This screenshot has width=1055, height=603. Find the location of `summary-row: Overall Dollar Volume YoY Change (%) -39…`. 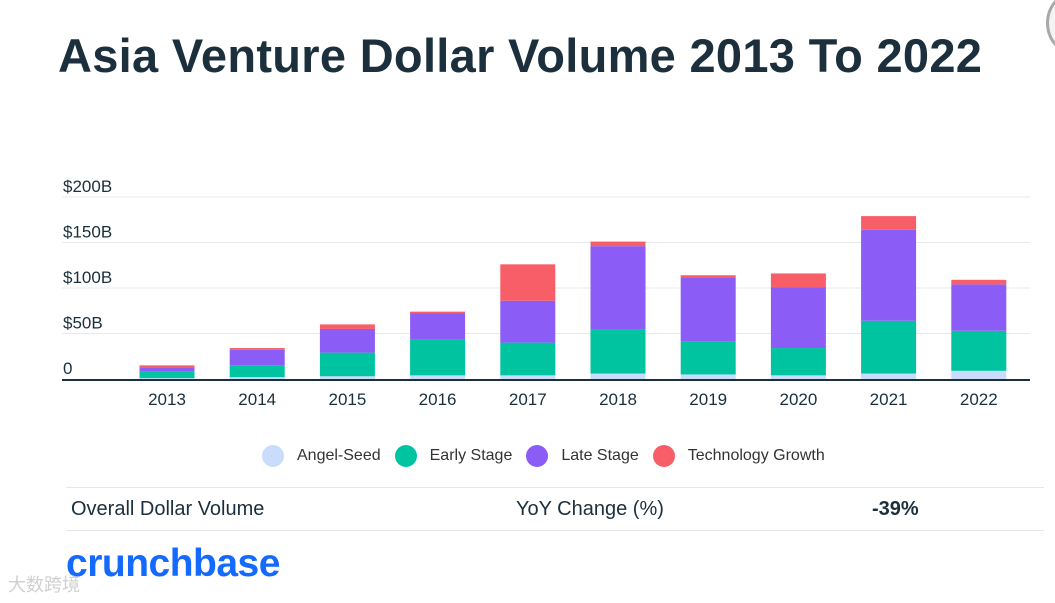

summary-row: Overall Dollar Volume YoY Change (%) -39… is located at coordinates (555, 509).